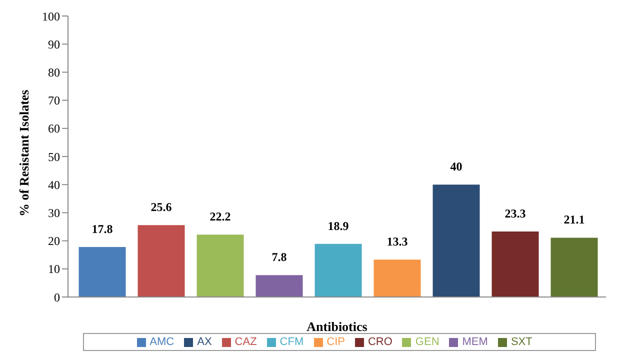 This screenshot has width=624, height=359. Describe the element at coordinates (54, 157) in the screenshot. I see `y-tick-label: 50` at that location.